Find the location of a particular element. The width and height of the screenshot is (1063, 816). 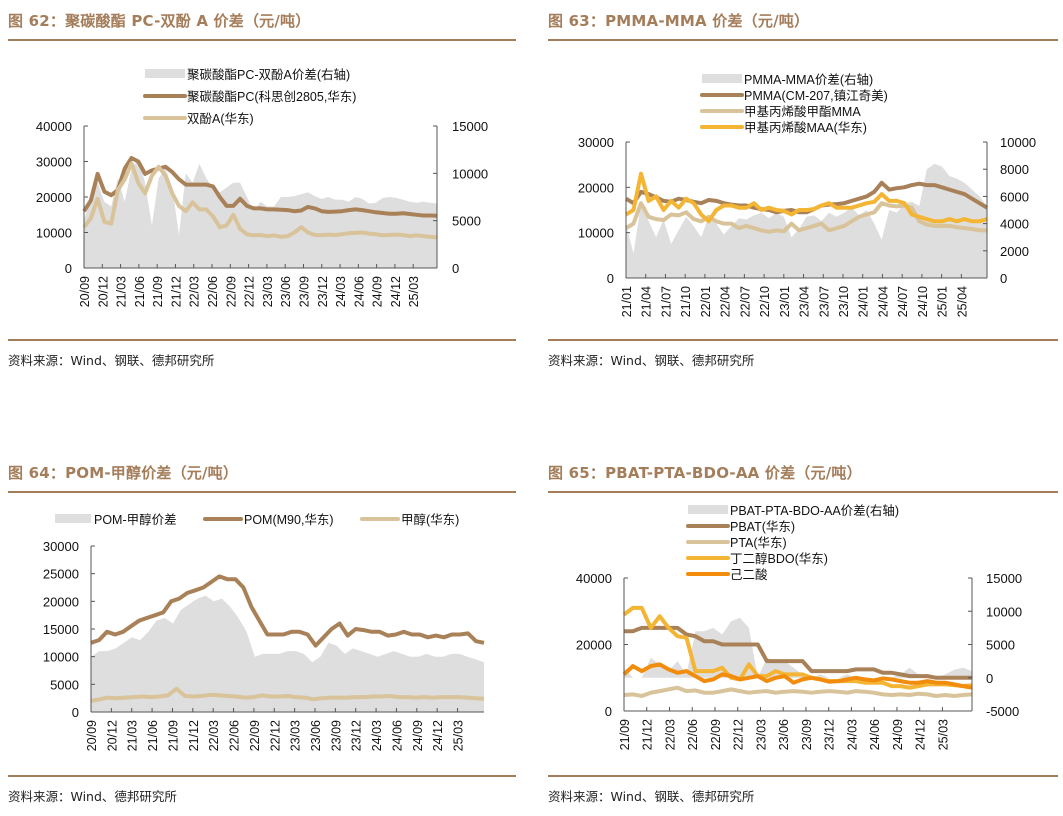

x-tick-label: 22/01 is located at coordinates (706, 301).